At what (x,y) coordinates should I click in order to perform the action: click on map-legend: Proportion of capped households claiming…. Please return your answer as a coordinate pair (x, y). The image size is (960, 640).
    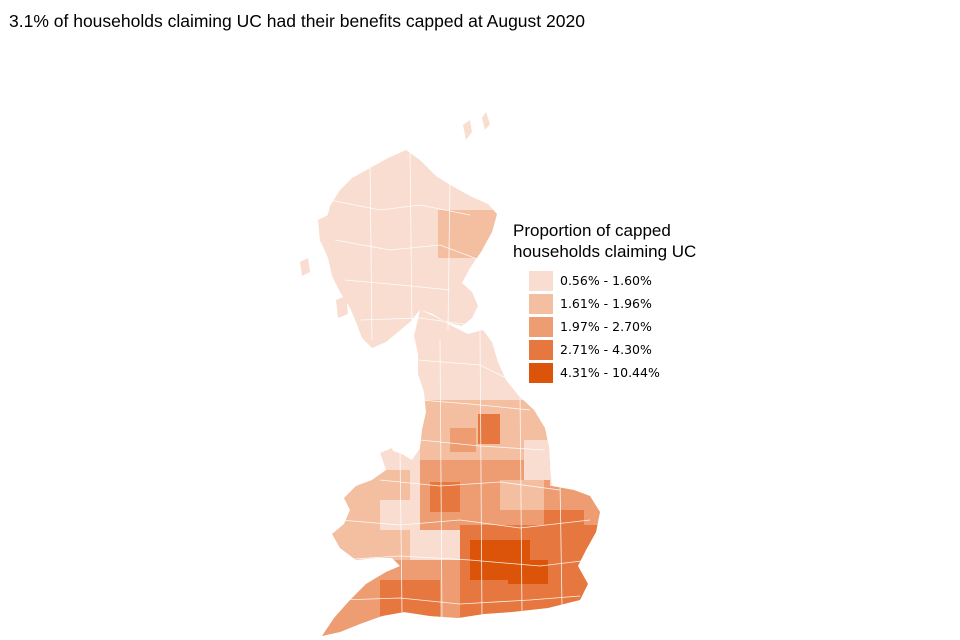
    Looking at the image, I should click on (633, 302).